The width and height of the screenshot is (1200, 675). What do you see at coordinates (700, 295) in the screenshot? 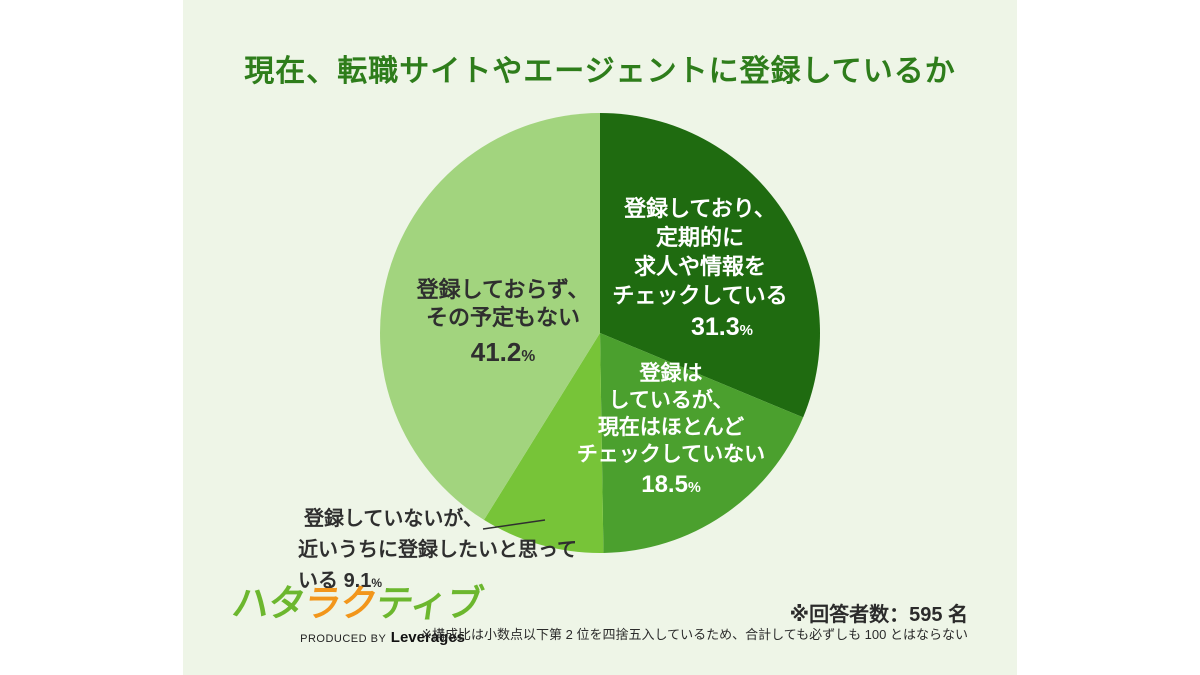
I see `slice-label-line: チェックしている` at bounding box center [700, 295].